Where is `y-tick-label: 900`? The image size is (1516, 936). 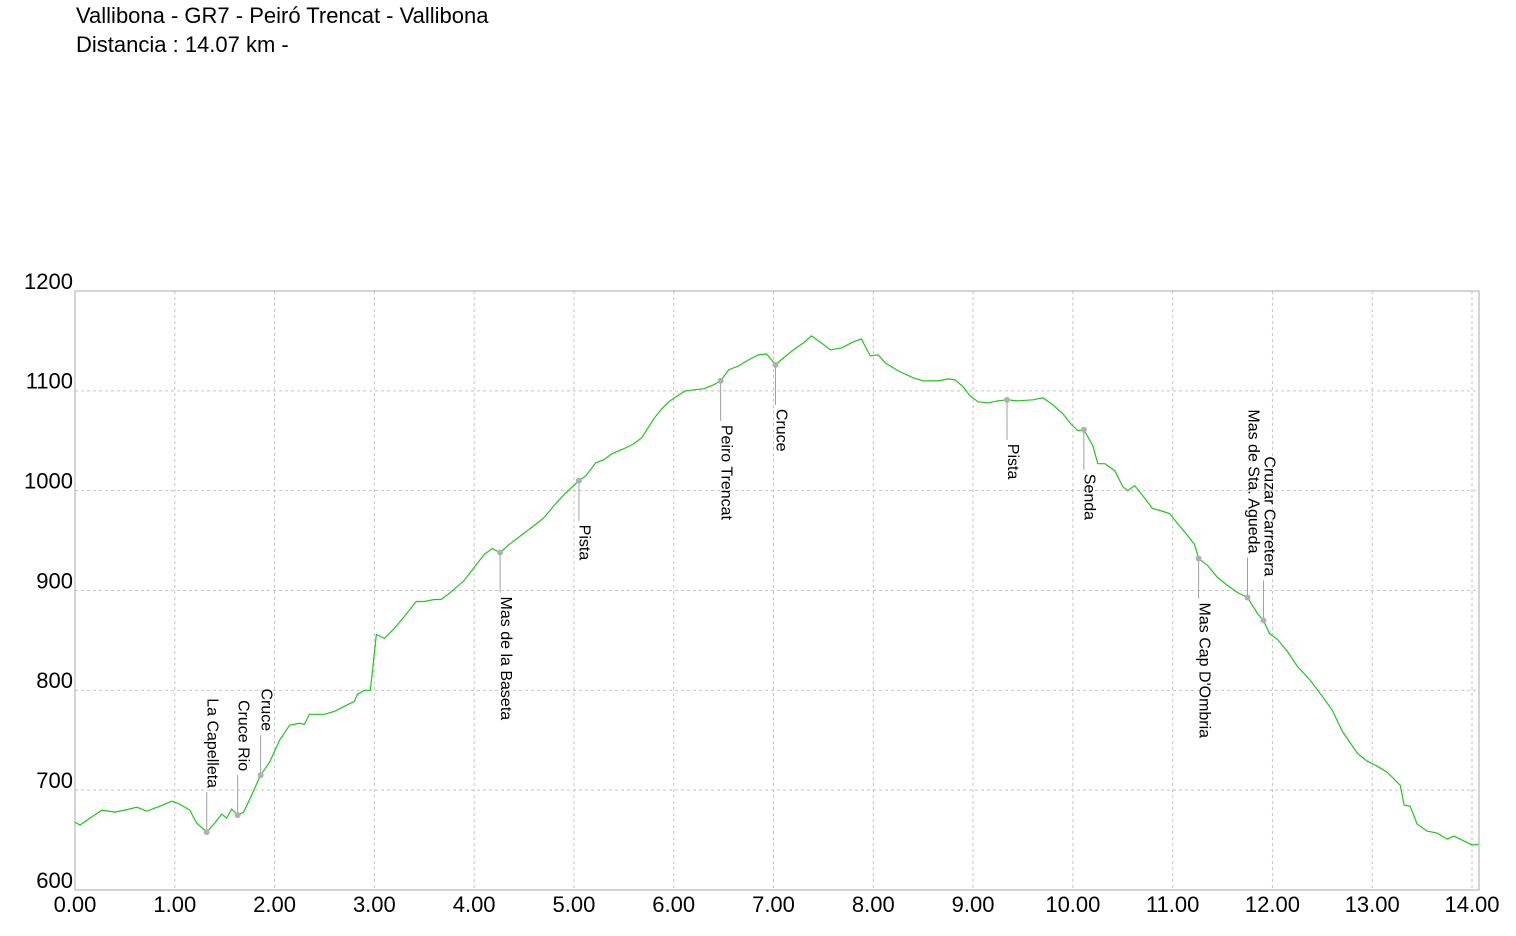 y-tick-label: 900 is located at coordinates (54, 580).